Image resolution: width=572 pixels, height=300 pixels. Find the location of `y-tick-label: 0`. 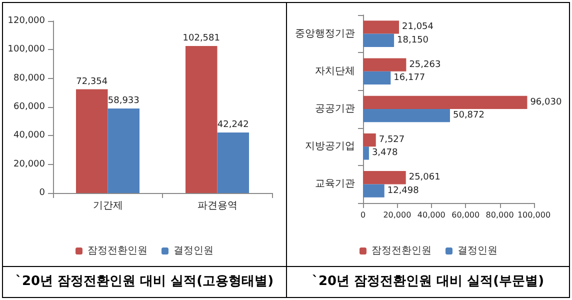

y-tick-label: 0 is located at coordinates (42, 193).